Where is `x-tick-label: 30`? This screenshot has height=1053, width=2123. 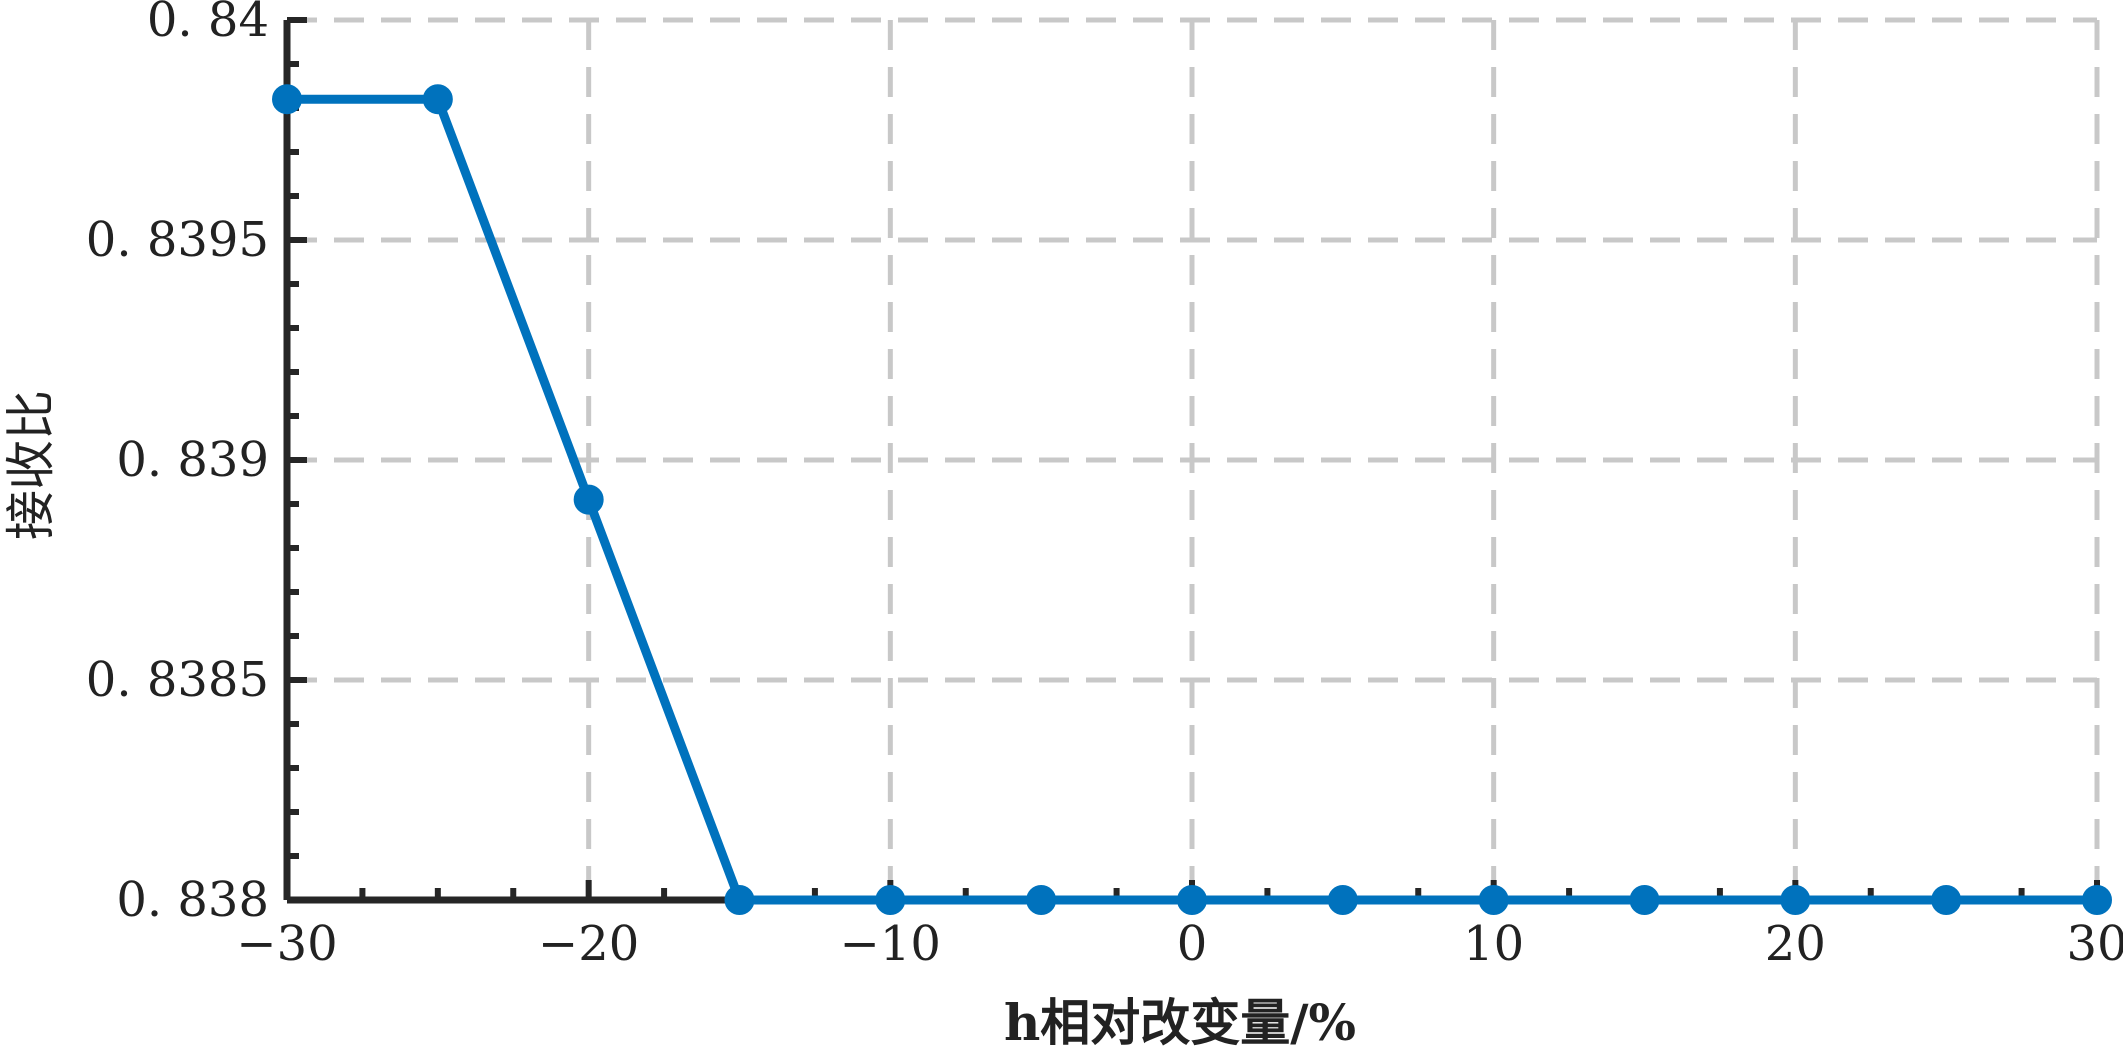
x-tick-label: 30 is located at coordinates (2094, 944).